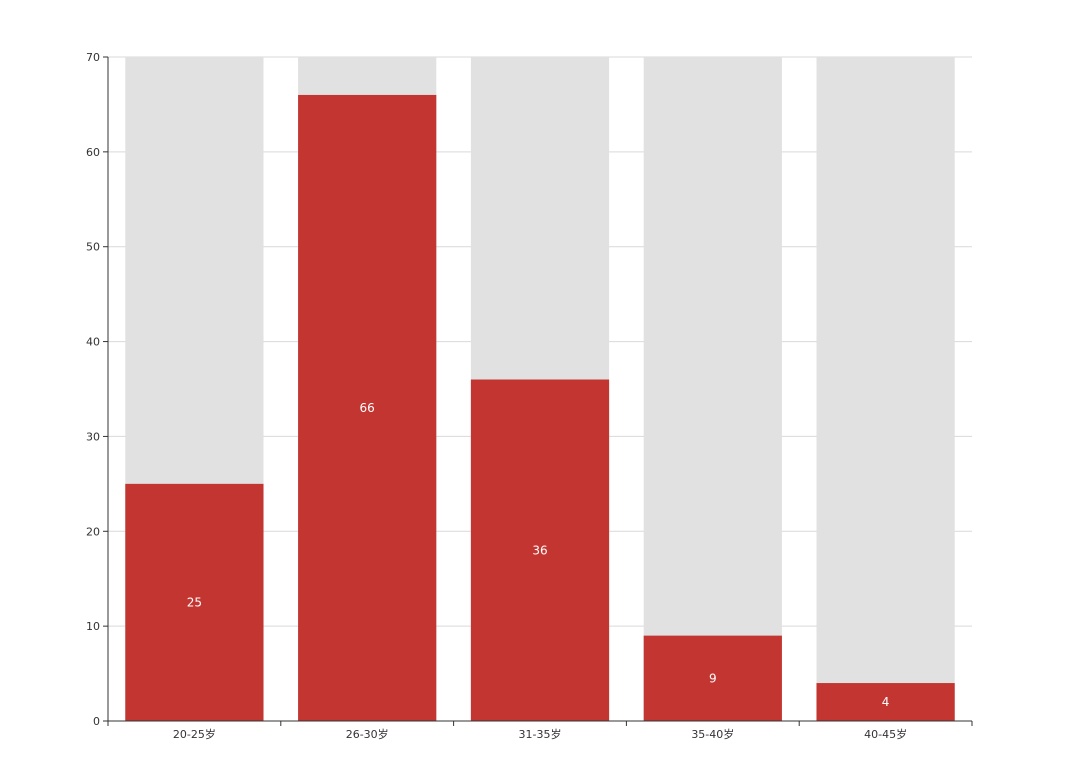 The image size is (1080, 779). I want to click on x-tick-label: 35-40岁, so click(712, 734).